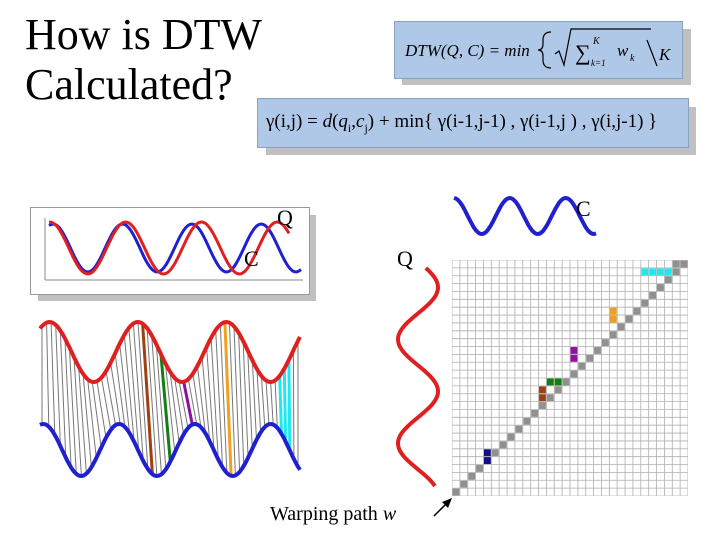 This screenshot has width=720, height=540. I want to click on recur-g2: γ(i-1,j ), so click(548, 121).